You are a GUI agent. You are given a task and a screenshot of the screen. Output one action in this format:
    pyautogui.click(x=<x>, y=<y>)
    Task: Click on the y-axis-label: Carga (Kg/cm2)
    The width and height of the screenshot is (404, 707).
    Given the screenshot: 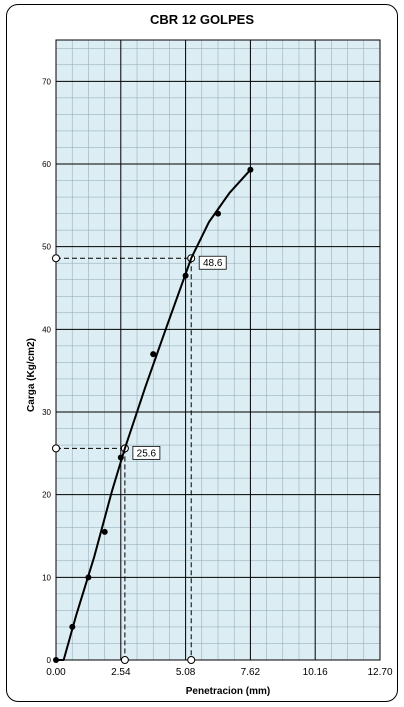 What is the action you would take?
    pyautogui.click(x=31, y=375)
    